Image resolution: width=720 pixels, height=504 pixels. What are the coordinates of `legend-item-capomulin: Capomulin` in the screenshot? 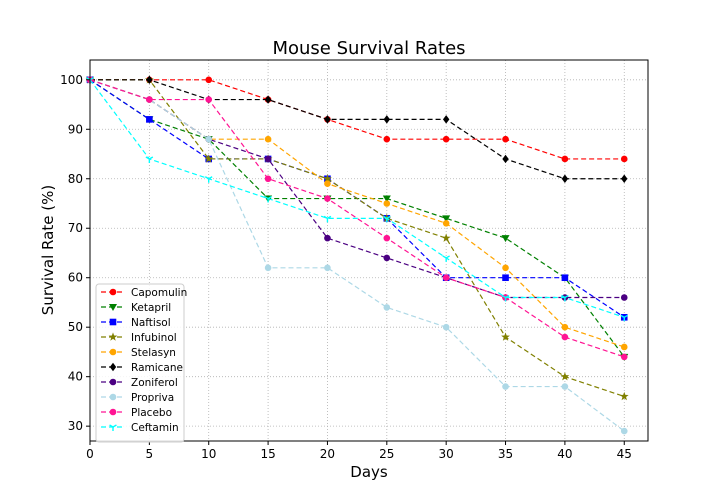 It's located at (144, 293).